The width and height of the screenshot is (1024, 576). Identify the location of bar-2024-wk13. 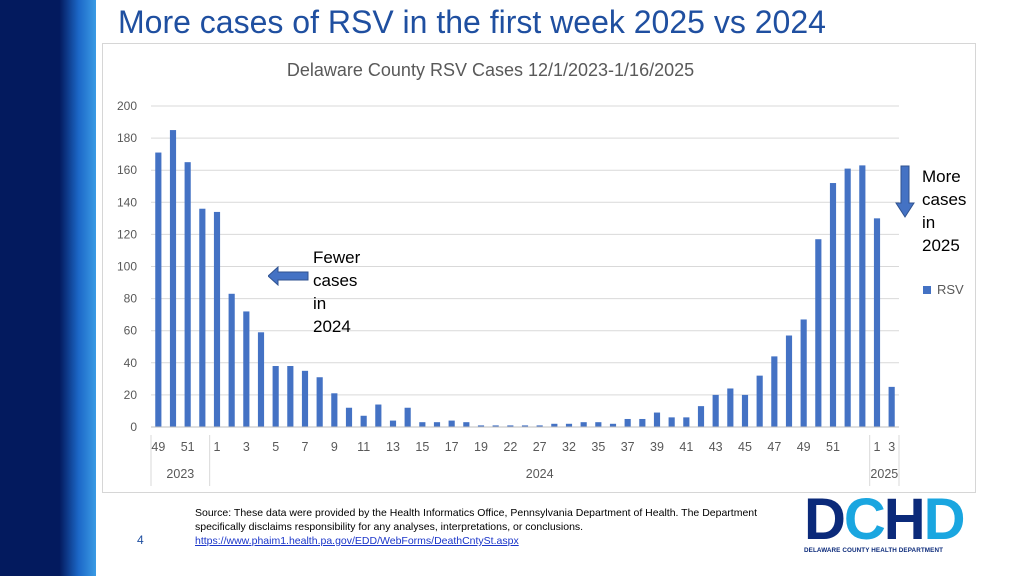
(393, 423).